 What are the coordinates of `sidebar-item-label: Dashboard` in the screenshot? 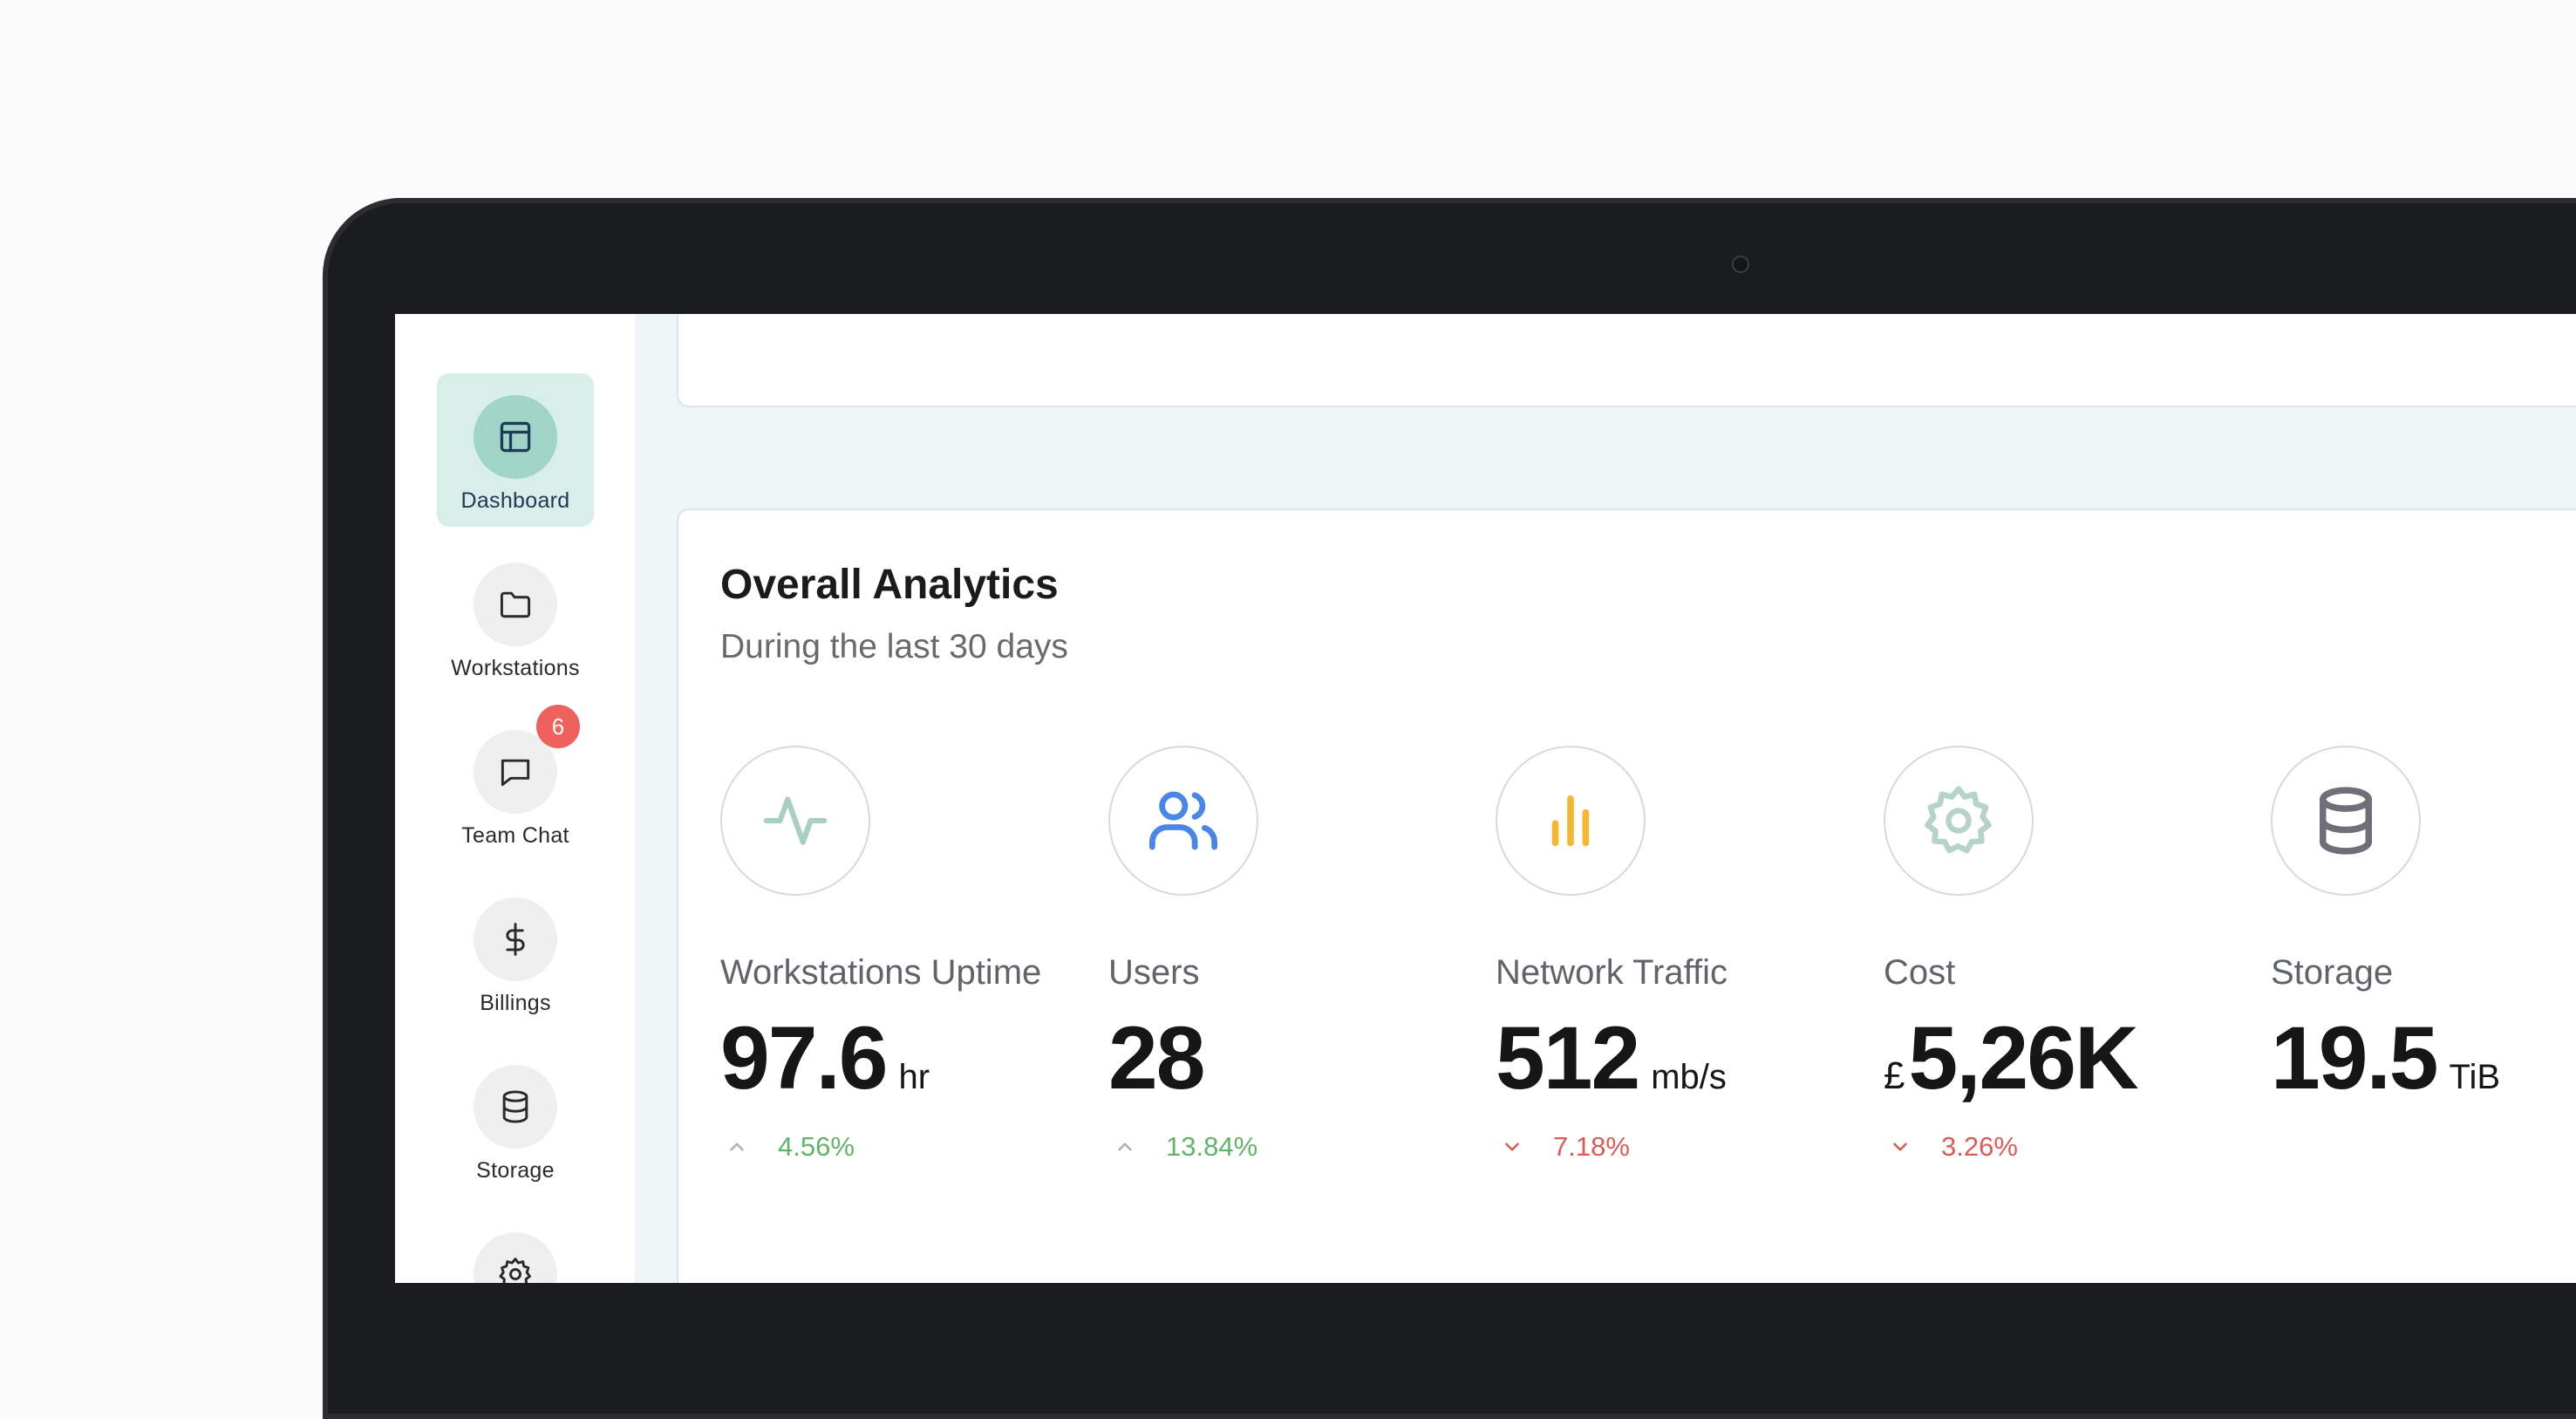 It's located at (515, 501).